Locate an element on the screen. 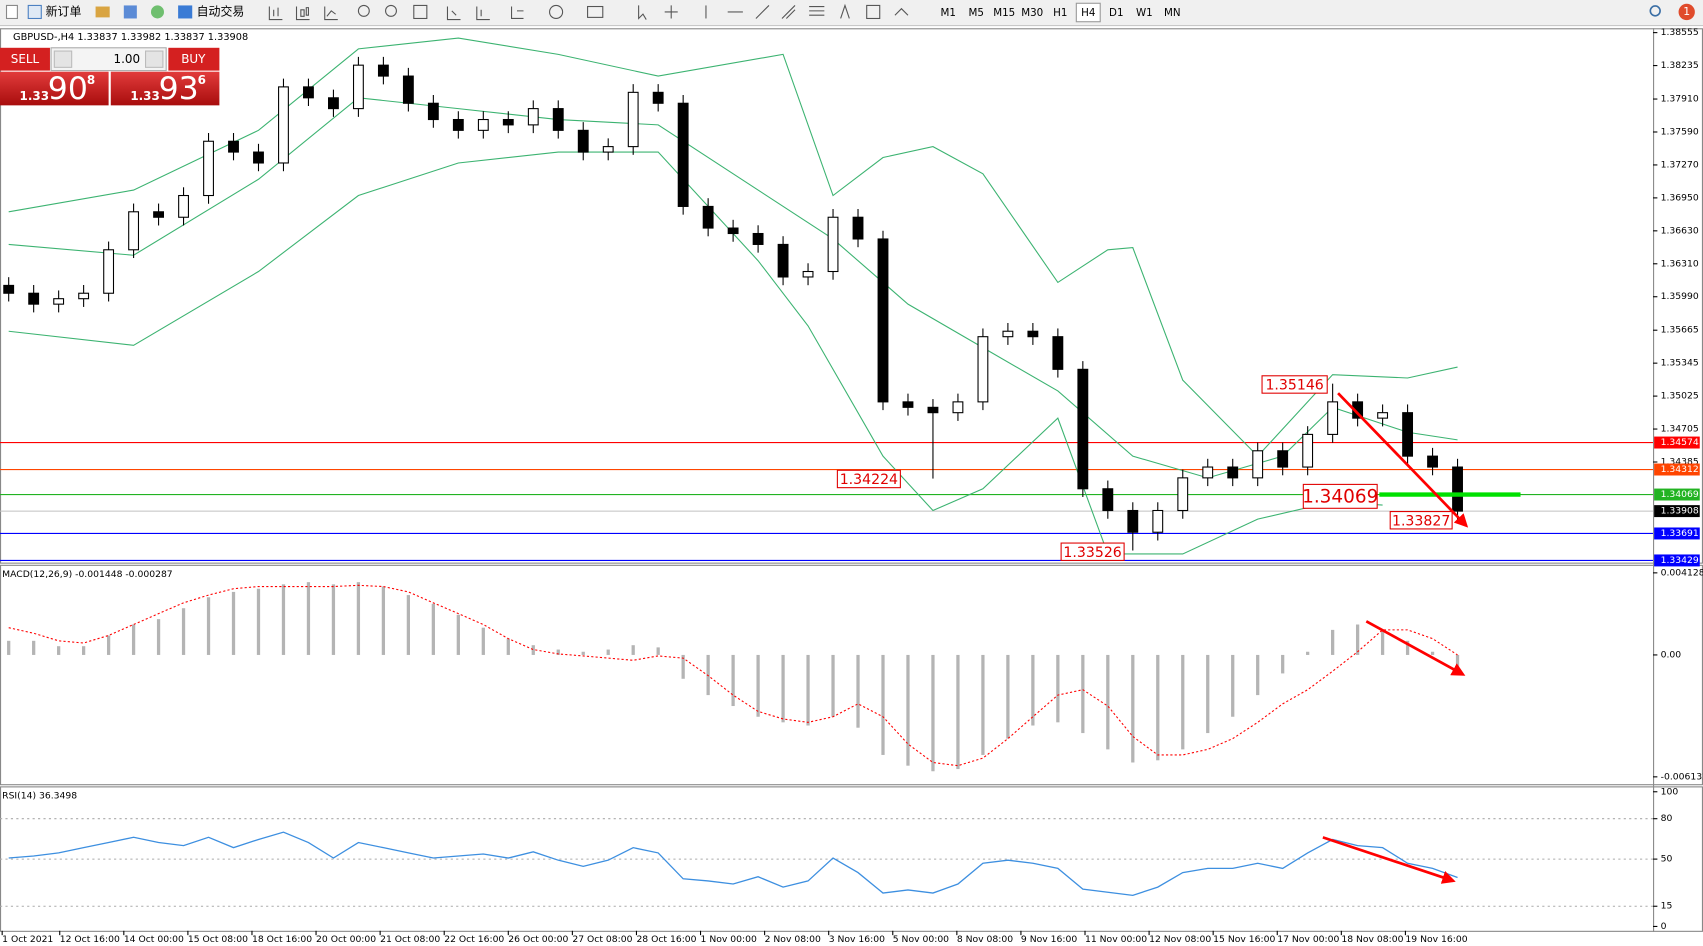  y-tick-label: 1.35665 is located at coordinates (1680, 330).